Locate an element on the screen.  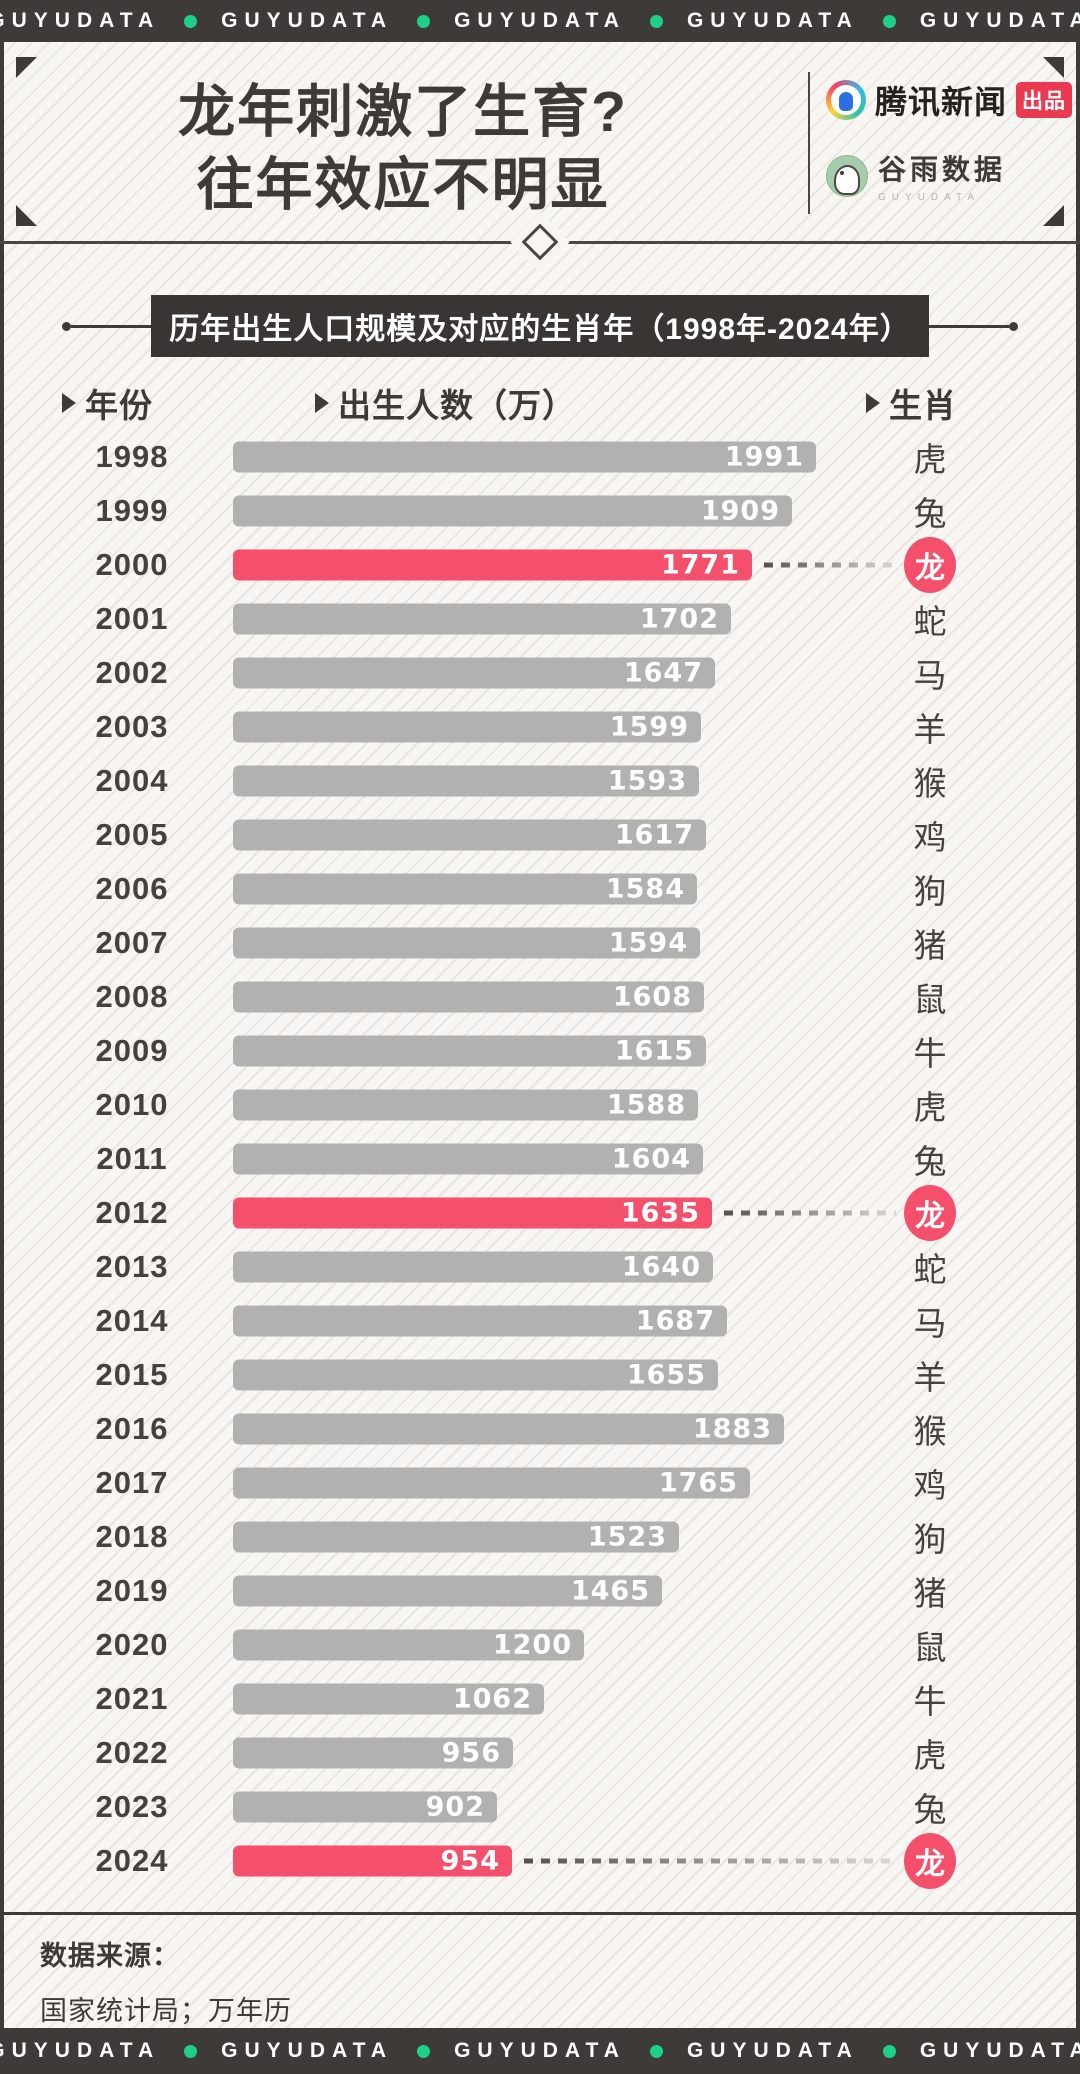
guyu-bird-body is located at coordinates (847, 179).